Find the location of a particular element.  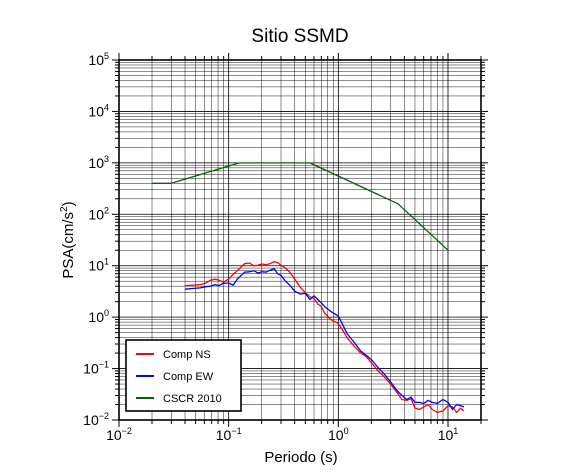

y-tick-label: 10⁵ is located at coordinates (98, 59).